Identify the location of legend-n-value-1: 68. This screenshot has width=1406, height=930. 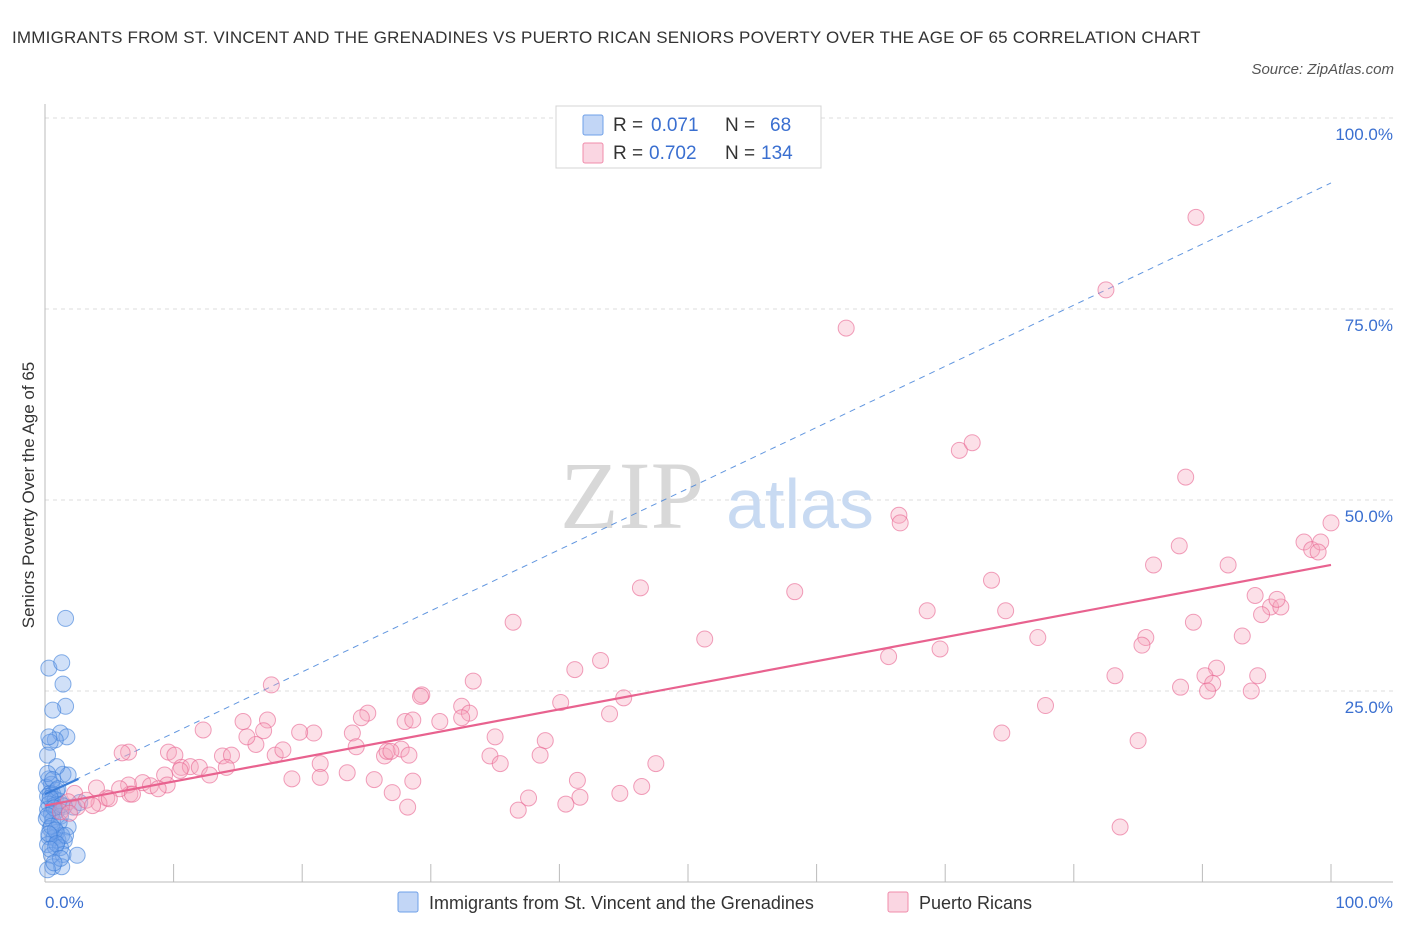
(780, 125).